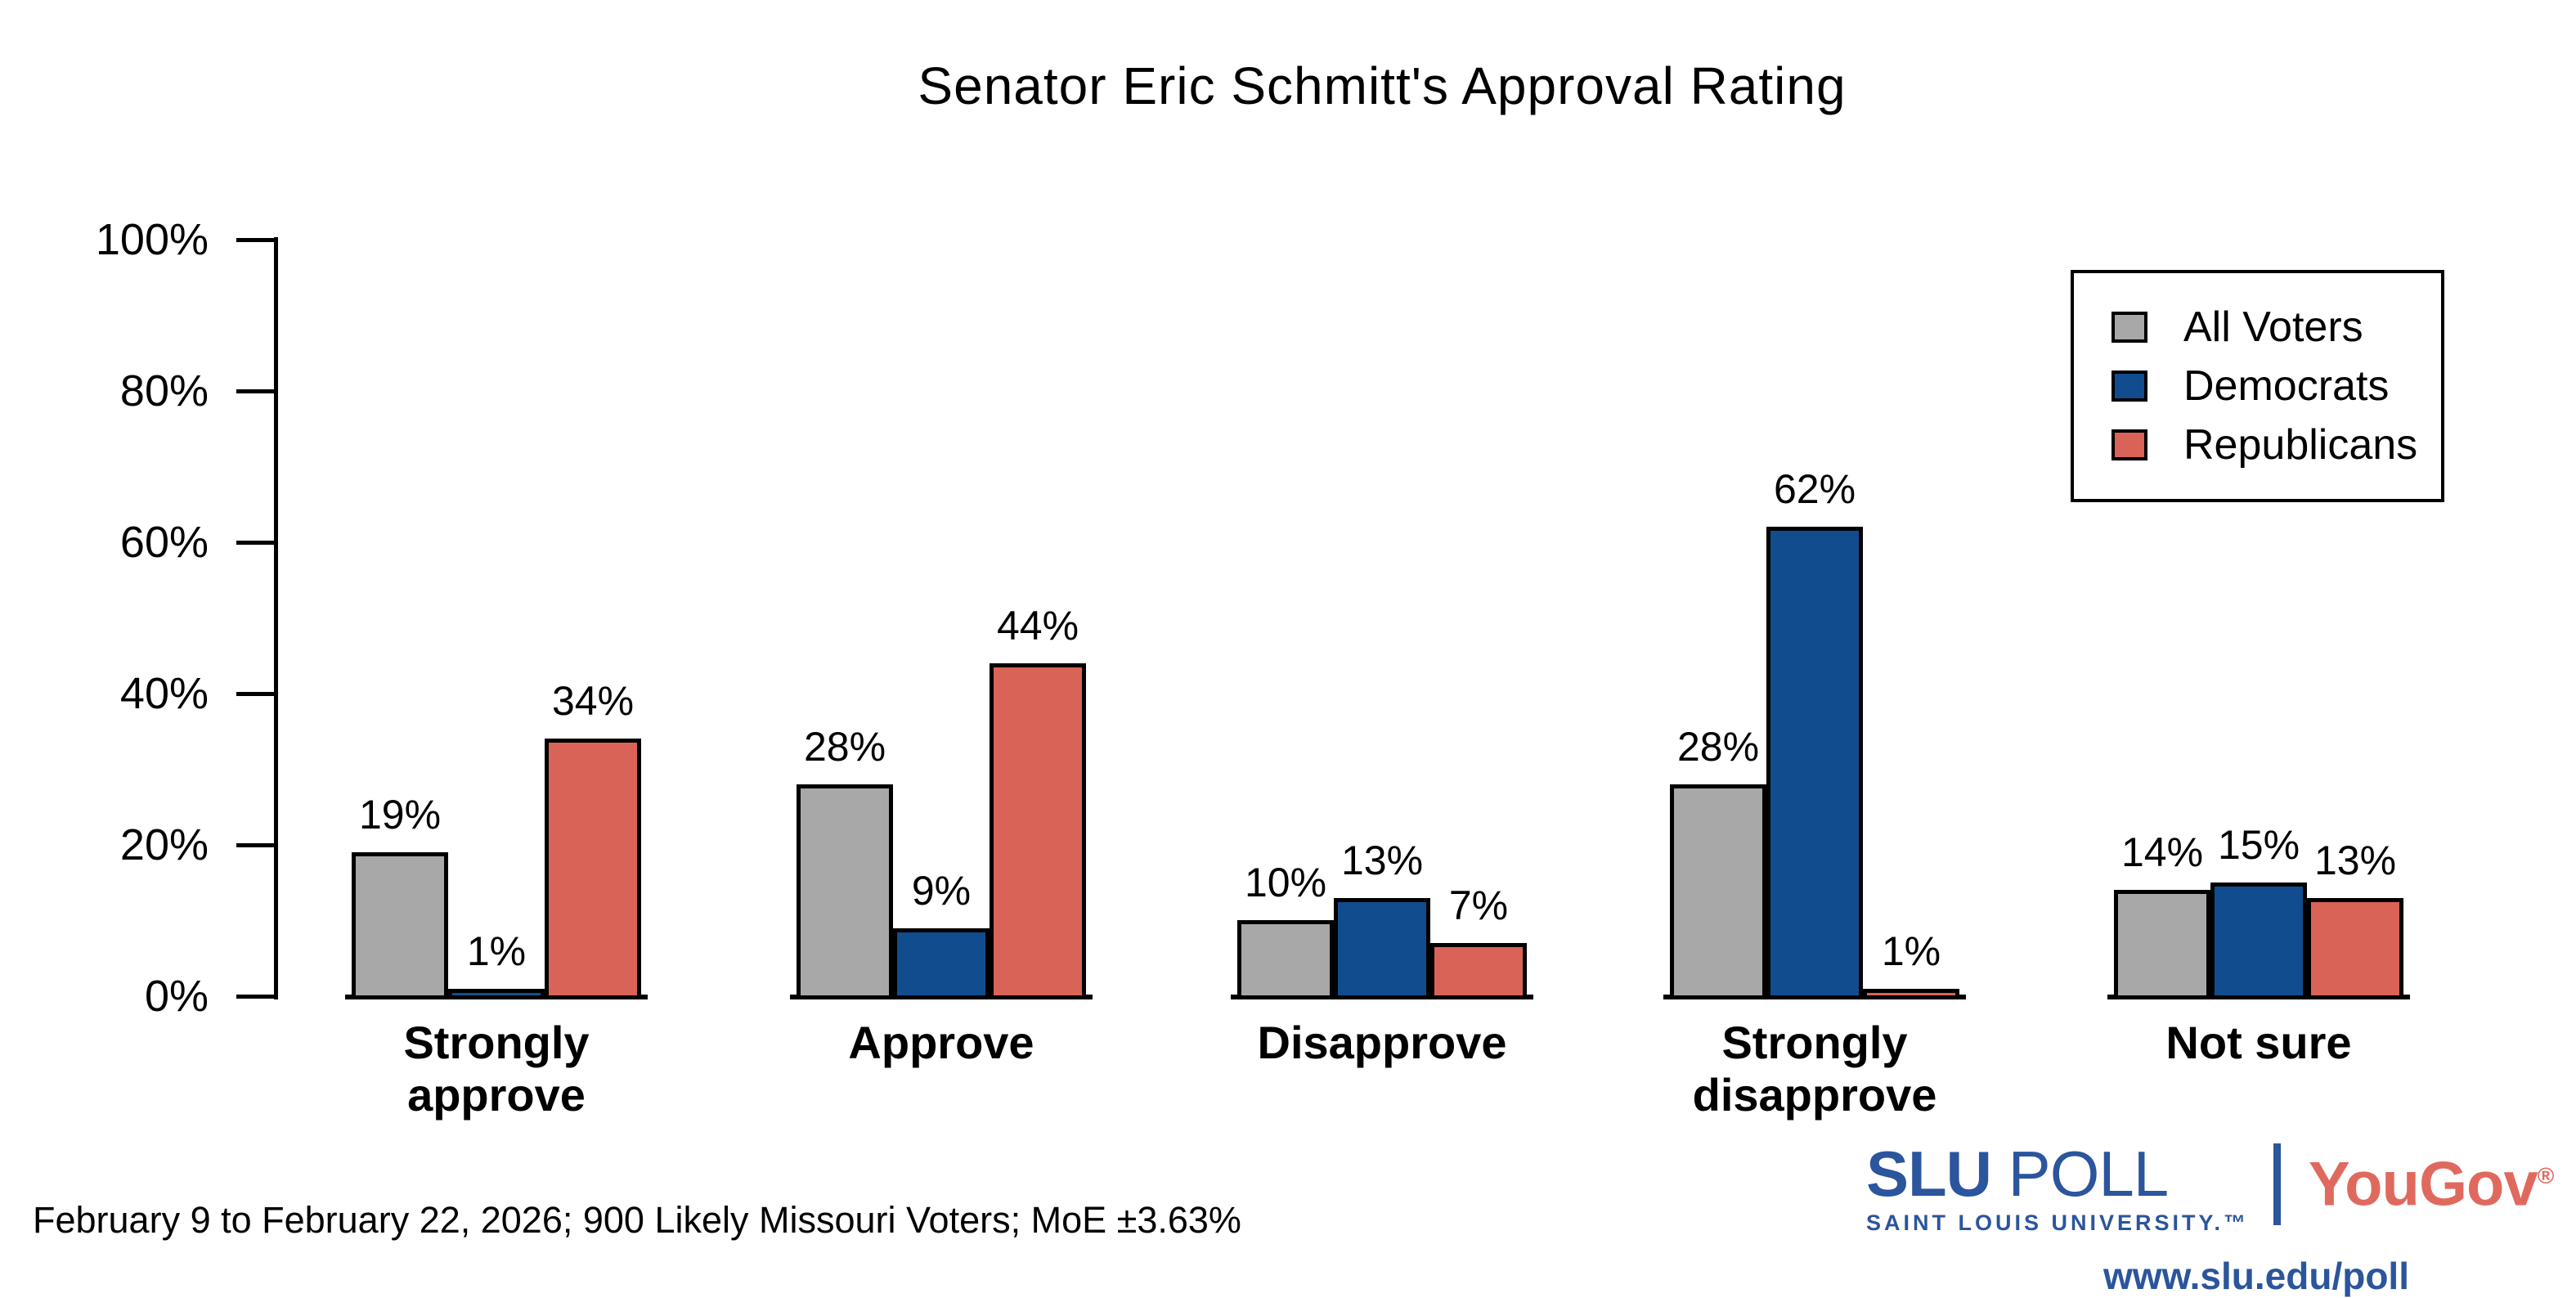 The height and width of the screenshot is (1298, 2576). I want to click on slu-university-text: SAINT LOUIS UNIVERSITY.™, so click(2058, 1222).